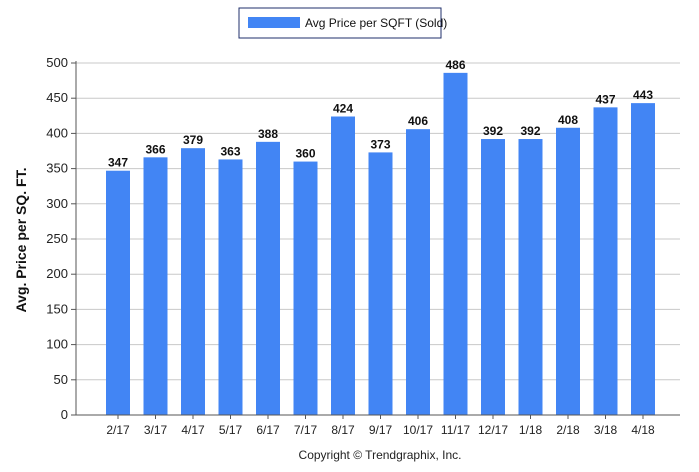  Describe the element at coordinates (57, 62) in the screenshot. I see `y-tick-label: 500` at that location.